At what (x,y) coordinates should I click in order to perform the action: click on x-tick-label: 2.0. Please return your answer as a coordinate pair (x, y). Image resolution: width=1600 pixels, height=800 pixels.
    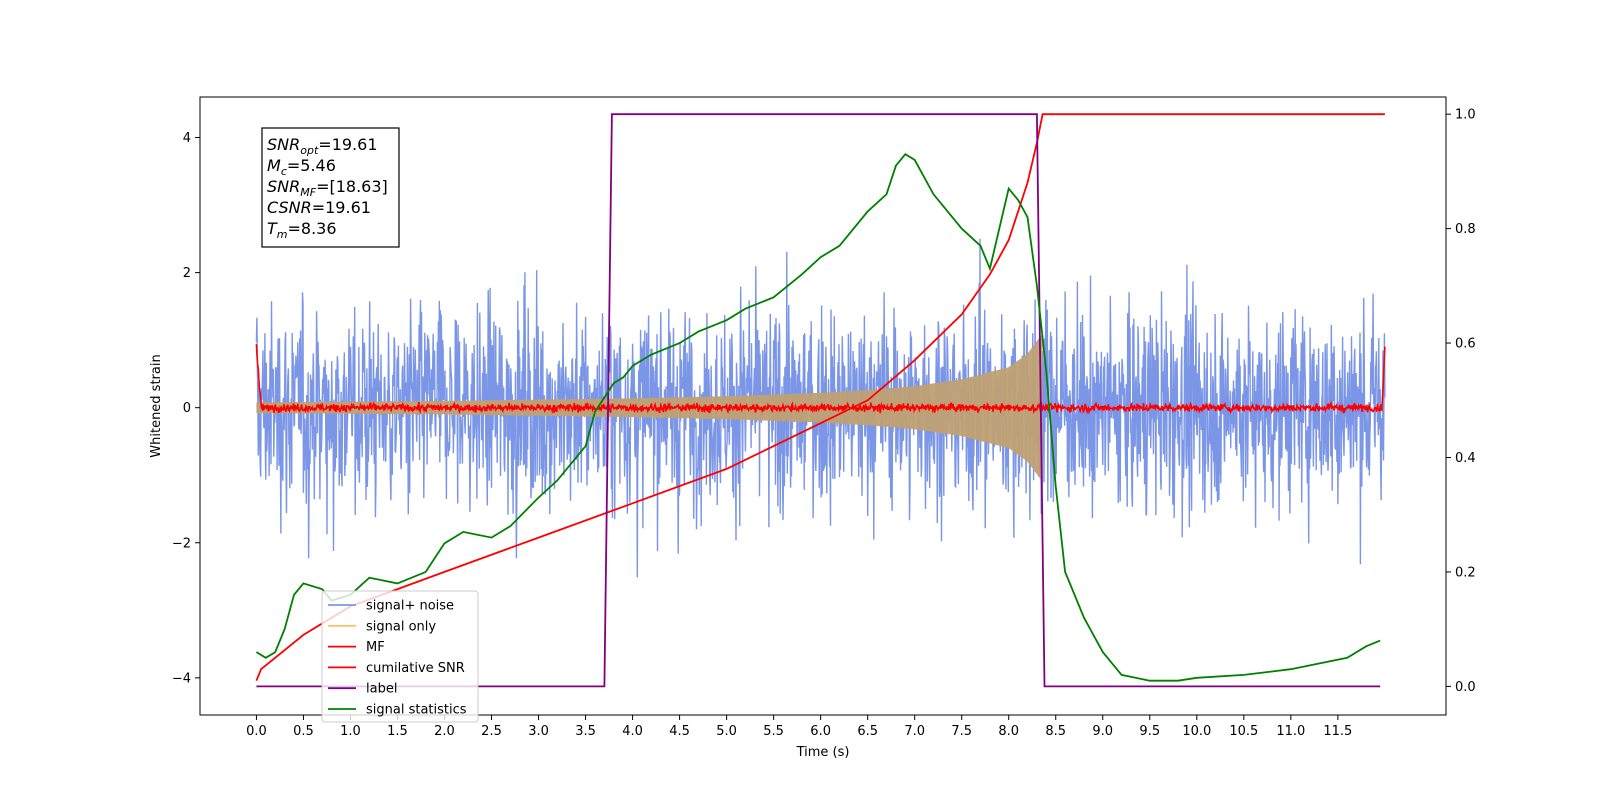
    Looking at the image, I should click on (444, 731).